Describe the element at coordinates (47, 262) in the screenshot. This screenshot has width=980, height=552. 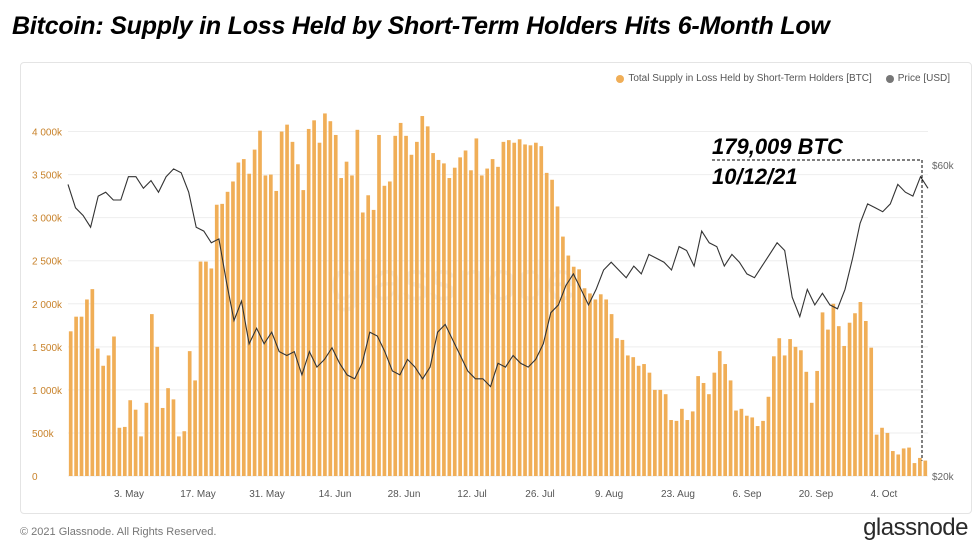
I see `y-tick-label: 2 500k` at that location.